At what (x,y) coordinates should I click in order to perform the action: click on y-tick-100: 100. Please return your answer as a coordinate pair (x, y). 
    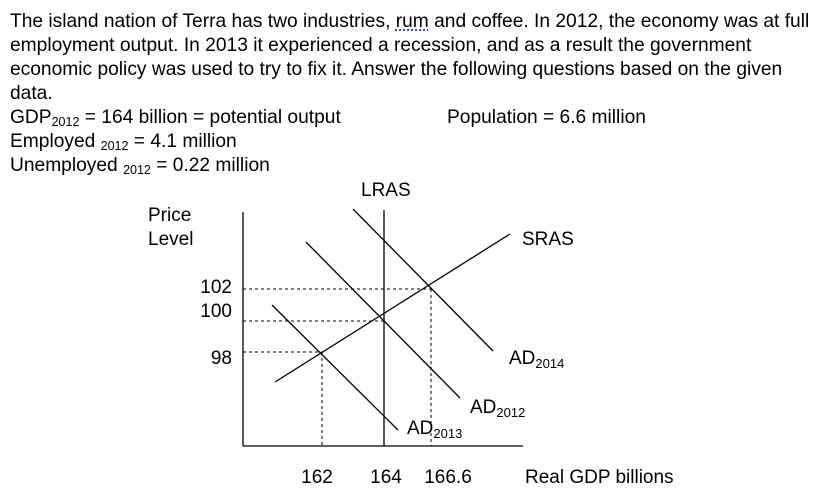
    Looking at the image, I should click on (216, 311).